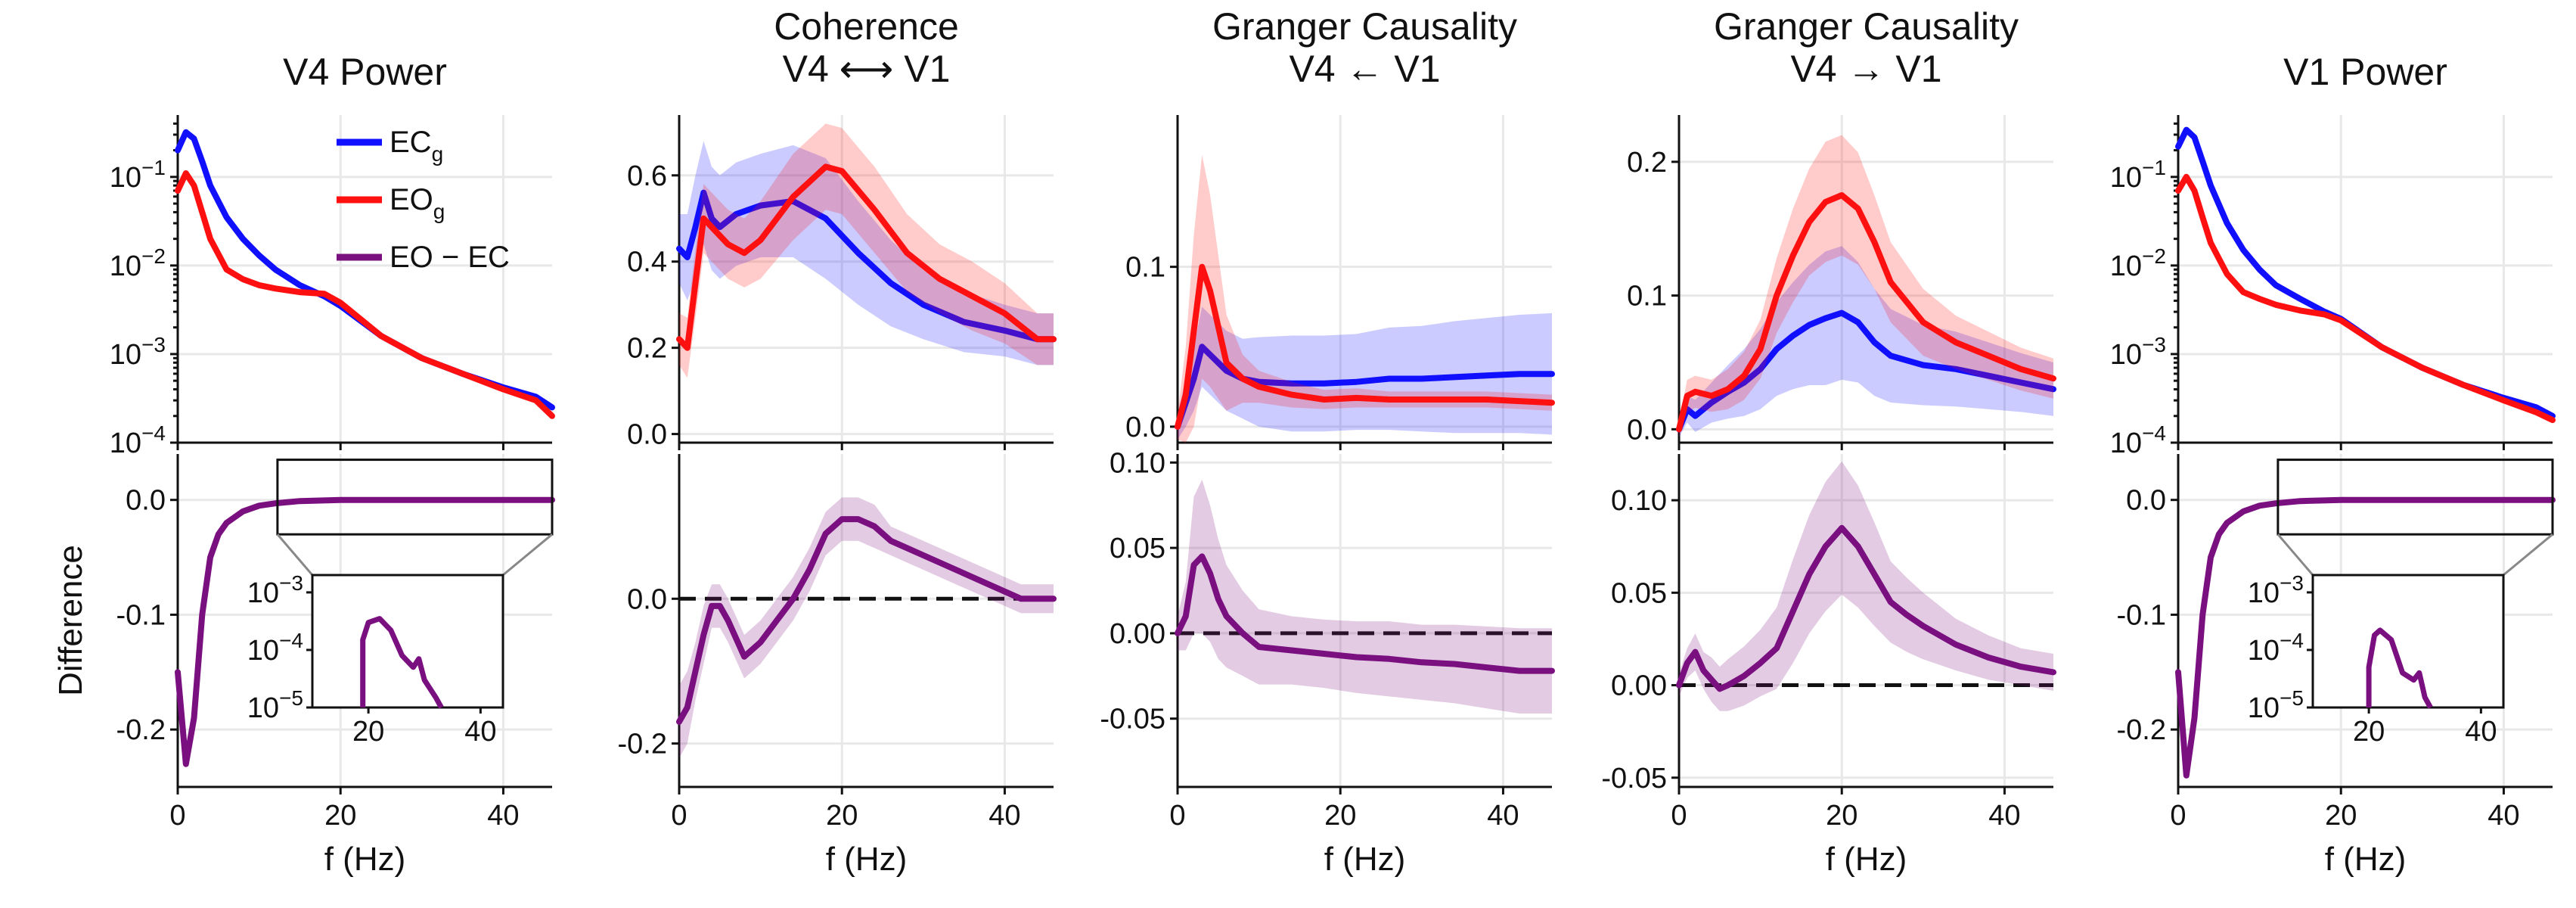 The width and height of the screenshot is (2576, 908). Describe the element at coordinates (402, 663) in the screenshot. I see `inset-series-line` at that location.